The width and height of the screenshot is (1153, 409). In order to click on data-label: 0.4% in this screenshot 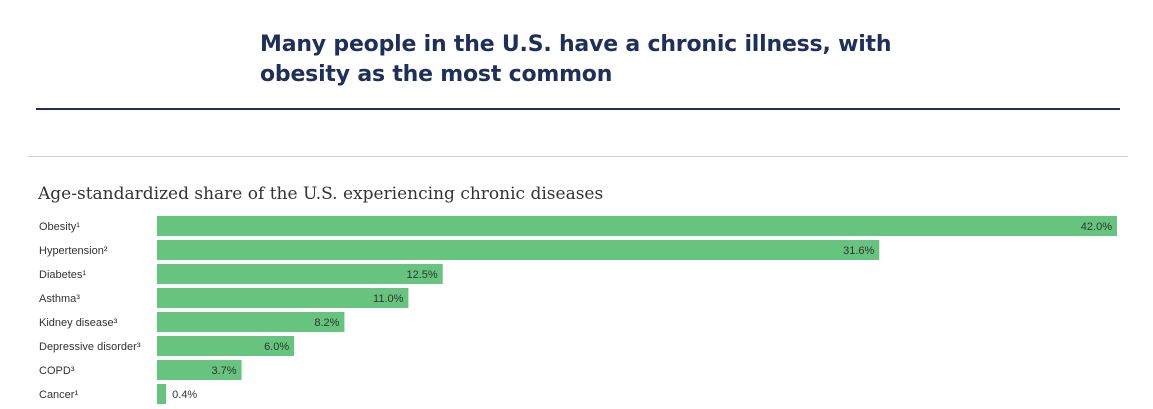, I will do `click(184, 395)`.